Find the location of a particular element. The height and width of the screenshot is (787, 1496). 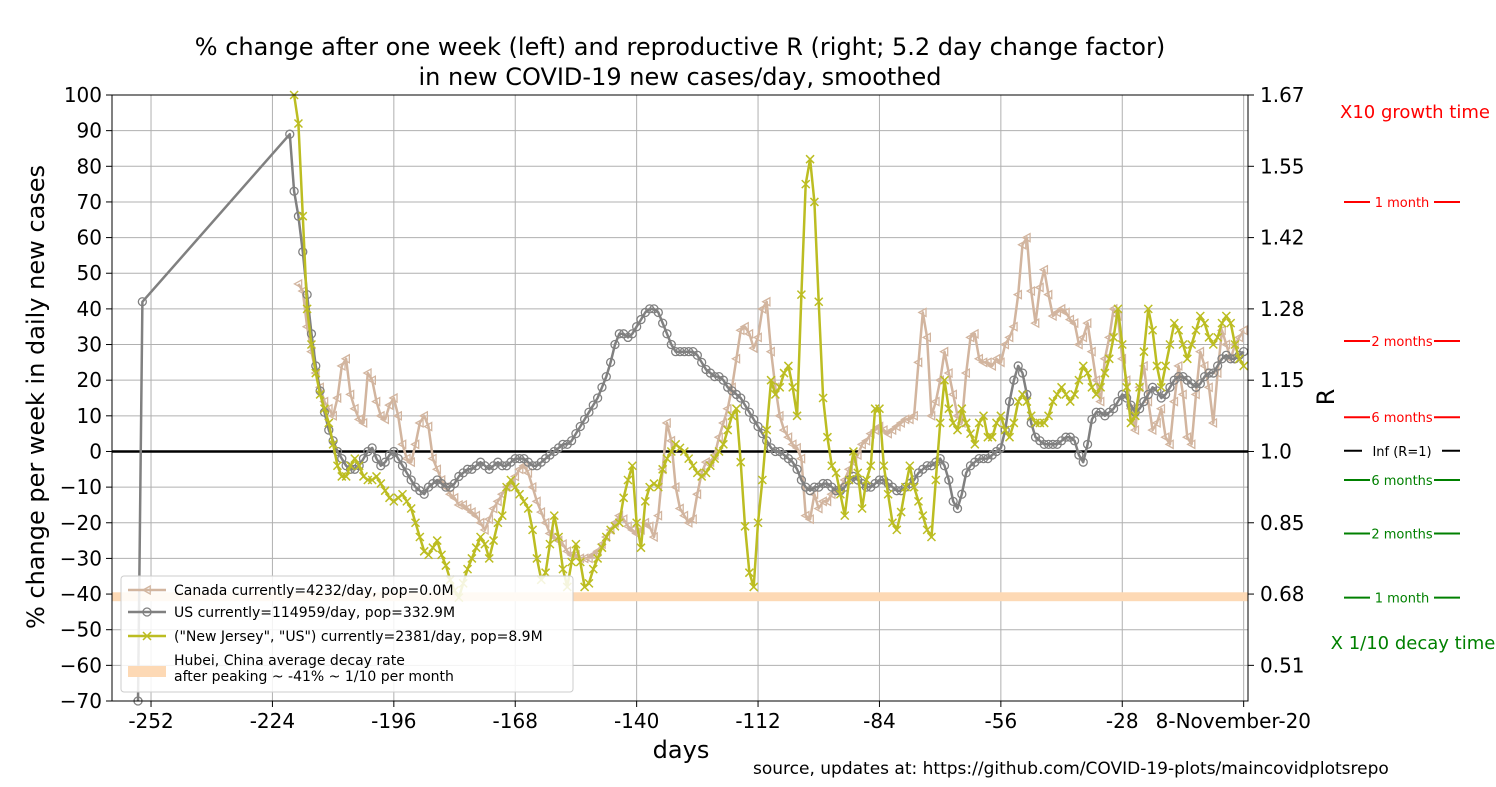

y-right-tick-label: 1.0 is located at coordinates (1276, 451).